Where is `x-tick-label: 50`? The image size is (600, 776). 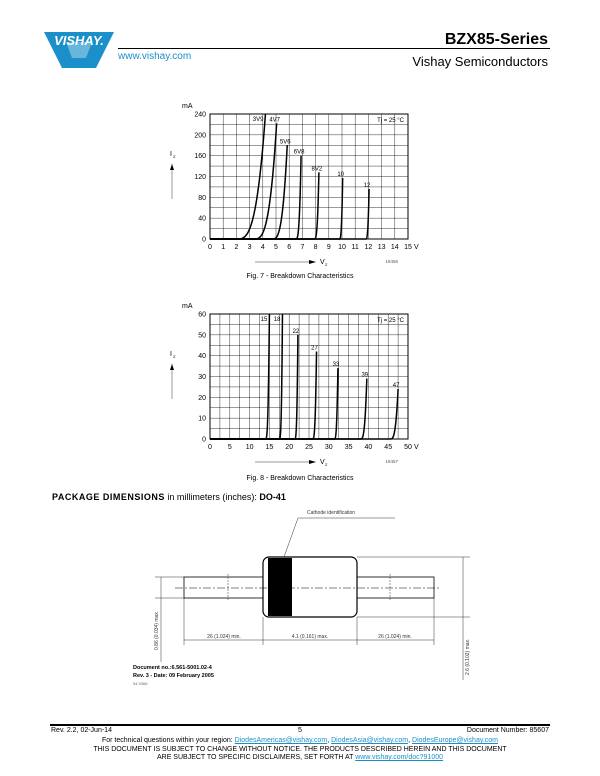
x-tick-label: 50 is located at coordinates (408, 447).